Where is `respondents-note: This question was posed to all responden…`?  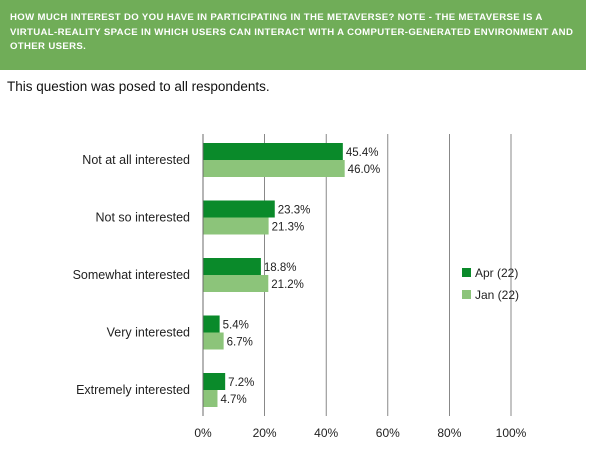 respondents-note: This question was posed to all responden… is located at coordinates (138, 86).